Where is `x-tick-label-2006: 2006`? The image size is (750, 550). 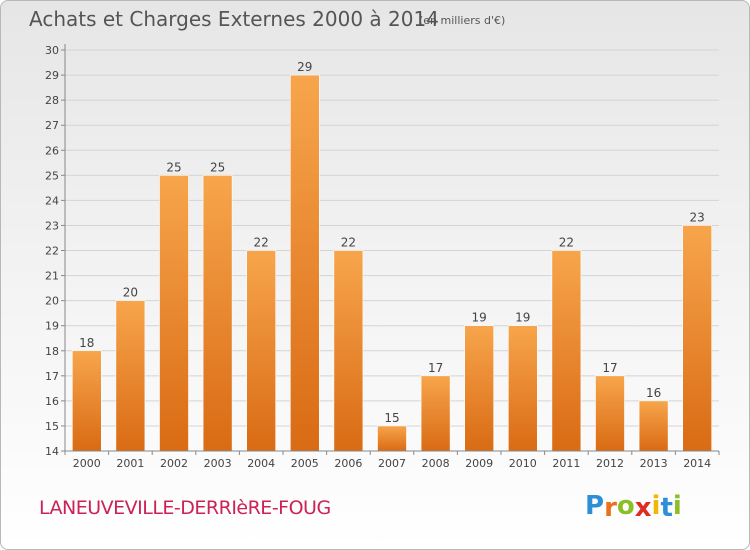
x-tick-label-2006: 2006 is located at coordinates (348, 463).